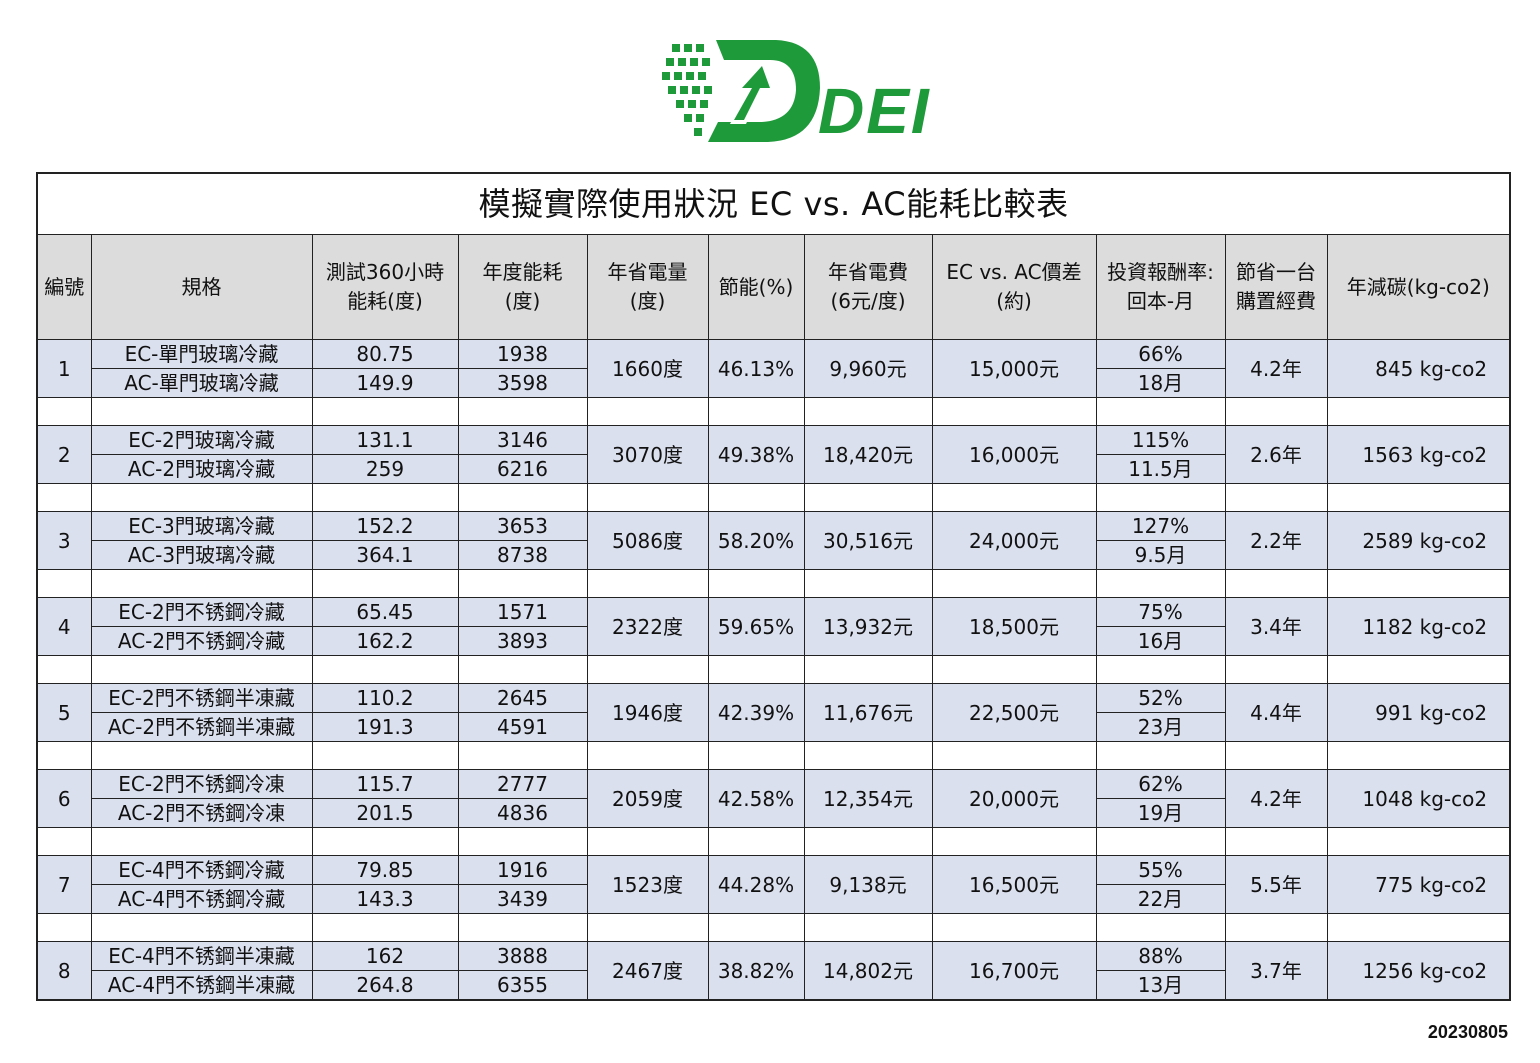 This screenshot has height=1063, width=1540. Describe the element at coordinates (1160, 440) in the screenshot. I see `roi: 115%` at that location.